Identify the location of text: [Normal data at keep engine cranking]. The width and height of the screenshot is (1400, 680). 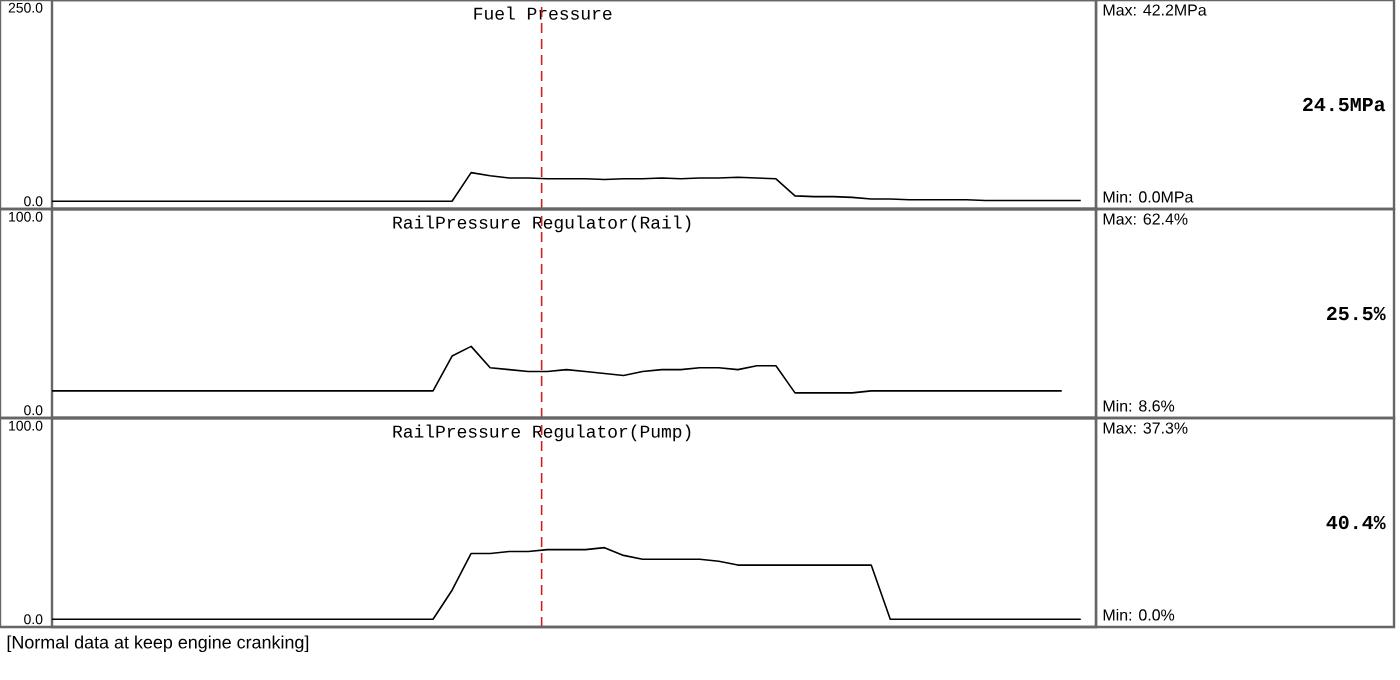
(158, 644).